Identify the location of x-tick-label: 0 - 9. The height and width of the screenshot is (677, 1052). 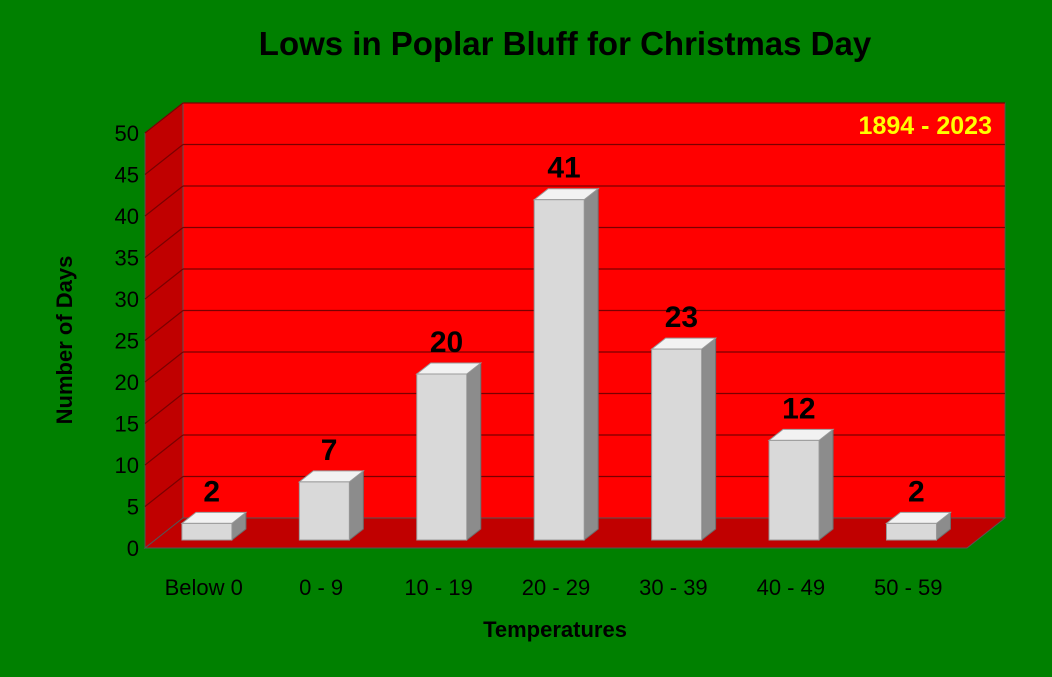
(321, 587).